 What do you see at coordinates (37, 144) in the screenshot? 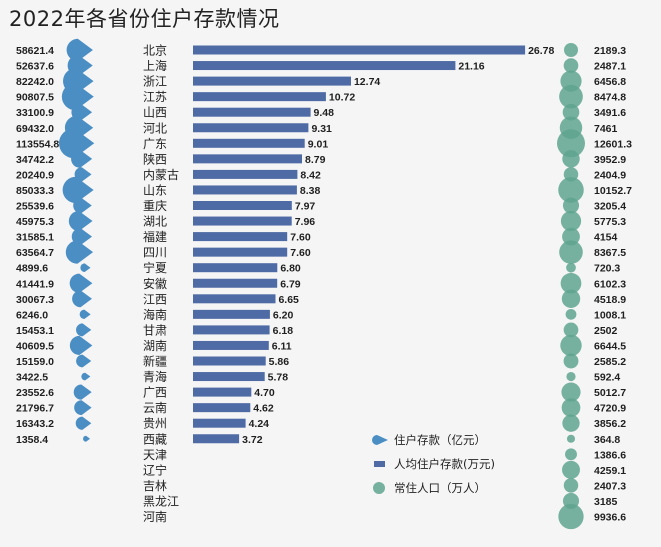
I see `deposit-label: 113554.8` at bounding box center [37, 144].